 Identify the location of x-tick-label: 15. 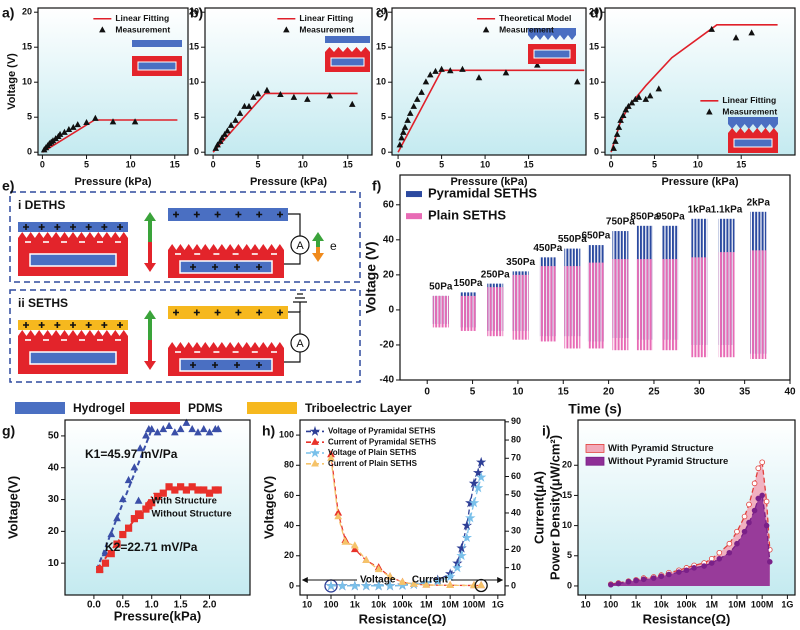
(175, 164).